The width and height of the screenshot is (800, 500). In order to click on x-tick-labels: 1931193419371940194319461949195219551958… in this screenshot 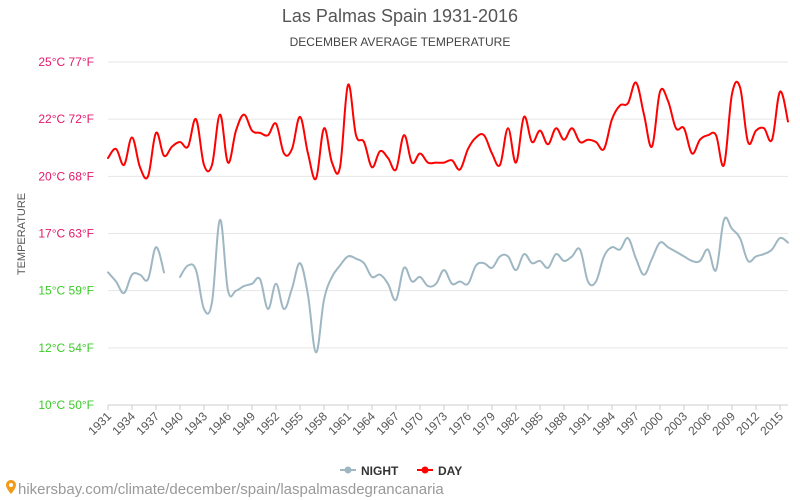, I will do `click(436, 421)`.